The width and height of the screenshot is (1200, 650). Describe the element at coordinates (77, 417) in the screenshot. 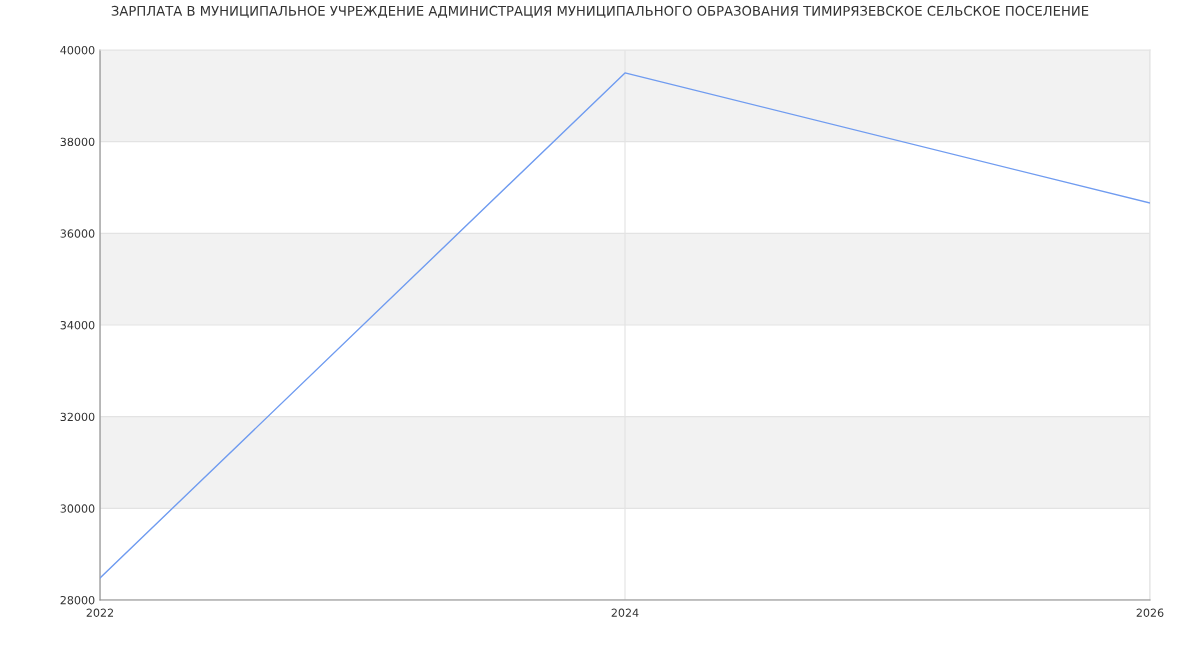

I see `y-tick-label: 32000` at that location.